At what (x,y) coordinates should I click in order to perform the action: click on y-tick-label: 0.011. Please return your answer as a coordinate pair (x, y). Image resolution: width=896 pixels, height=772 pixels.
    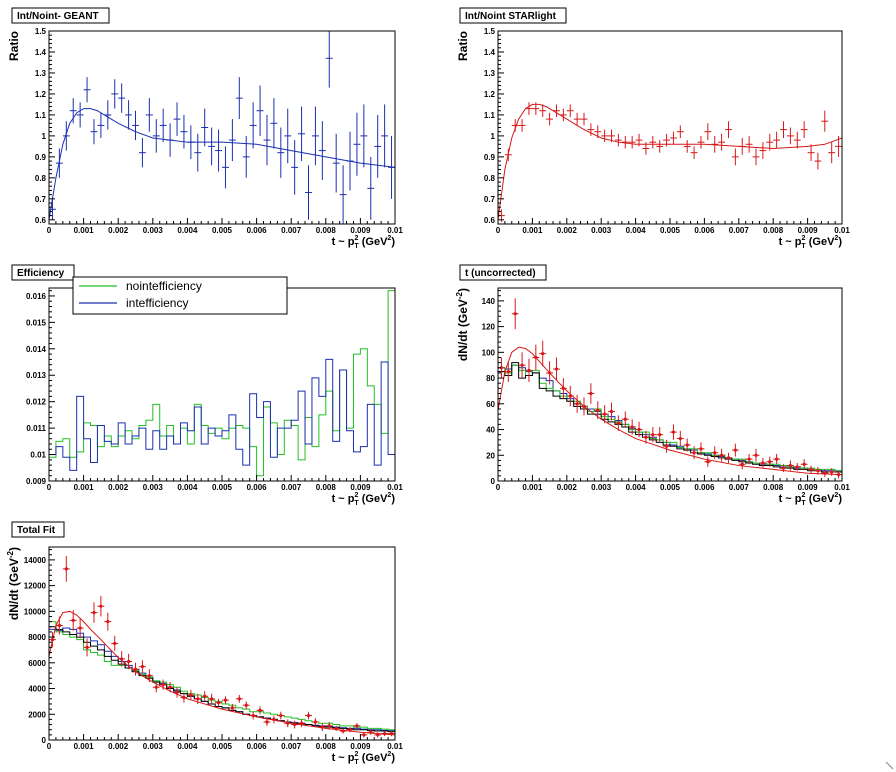
    Looking at the image, I should click on (36, 428).